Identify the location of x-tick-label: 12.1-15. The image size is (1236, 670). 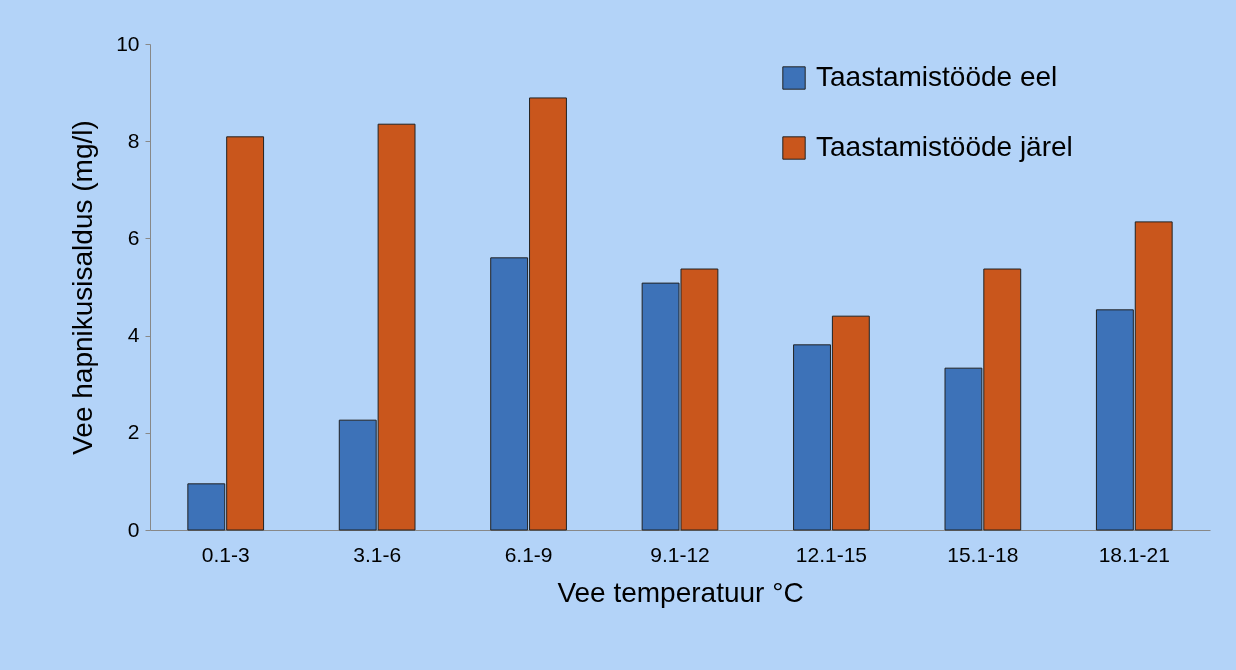
(831, 554).